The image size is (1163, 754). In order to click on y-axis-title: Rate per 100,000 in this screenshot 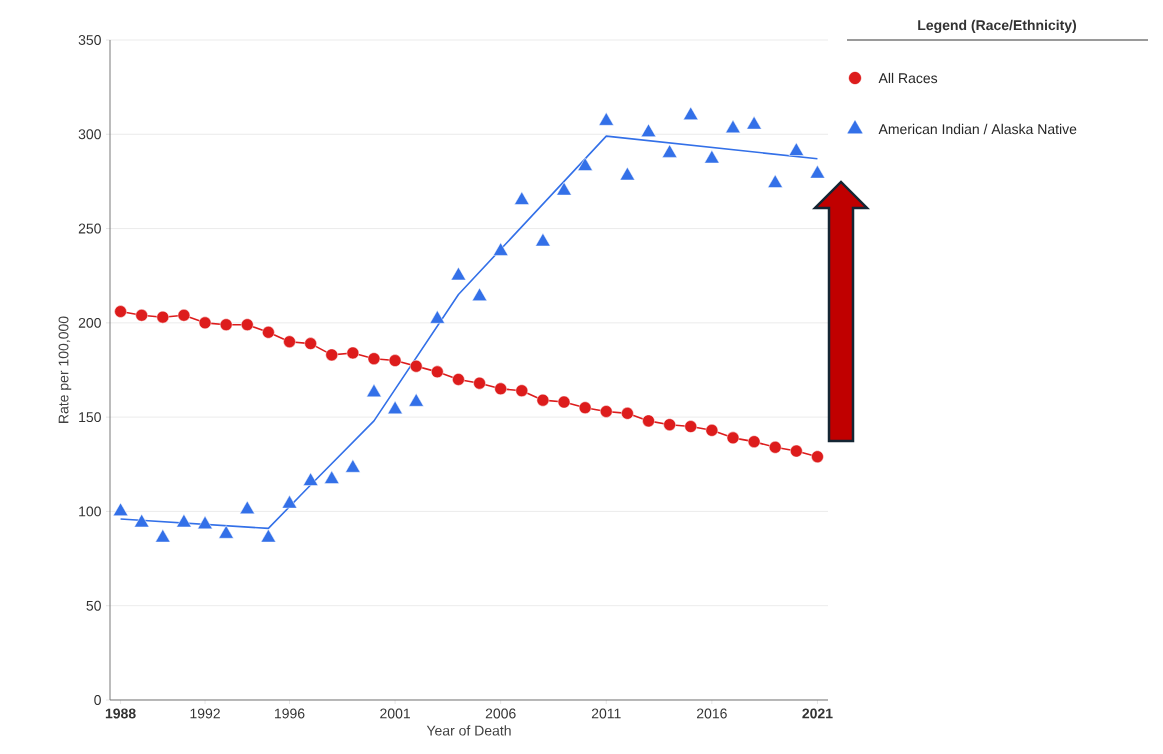, I will do `click(65, 369)`.